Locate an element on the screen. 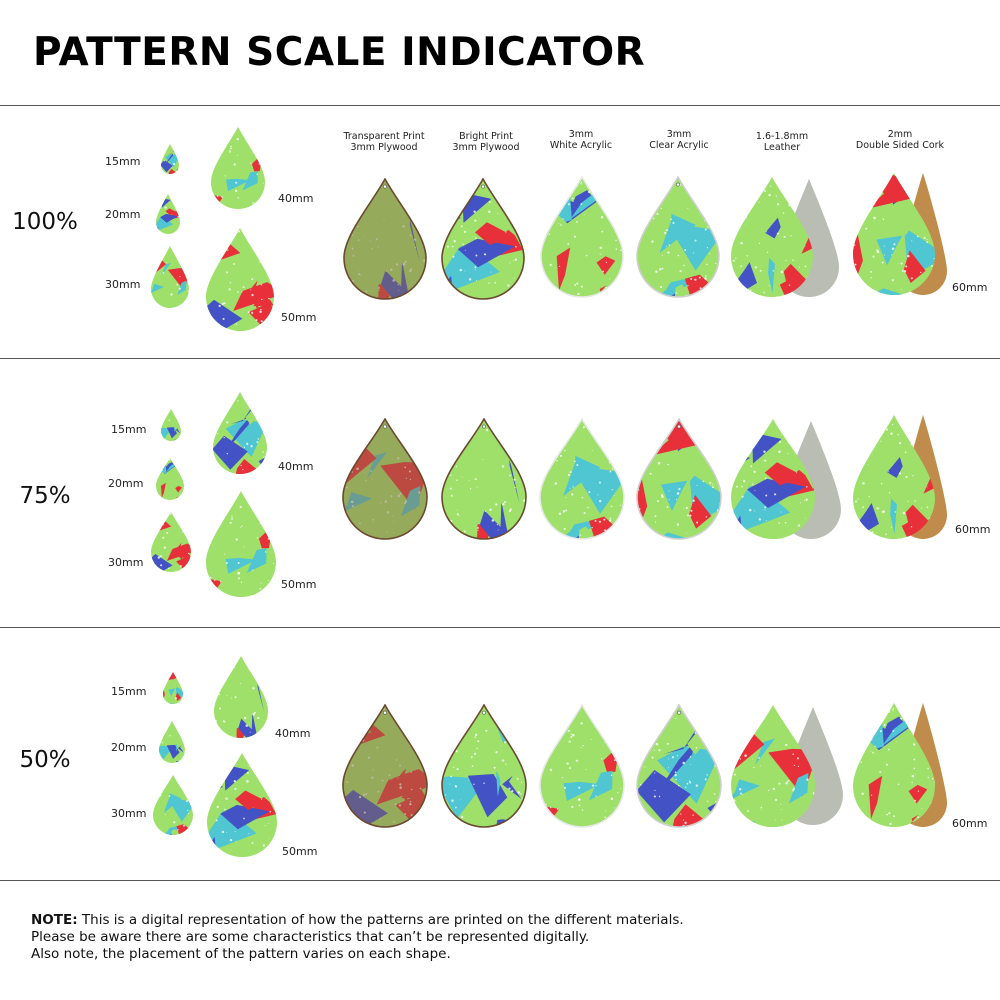 This screenshot has height=1000, width=1000. note-lead: NOTE: is located at coordinates (54, 920).